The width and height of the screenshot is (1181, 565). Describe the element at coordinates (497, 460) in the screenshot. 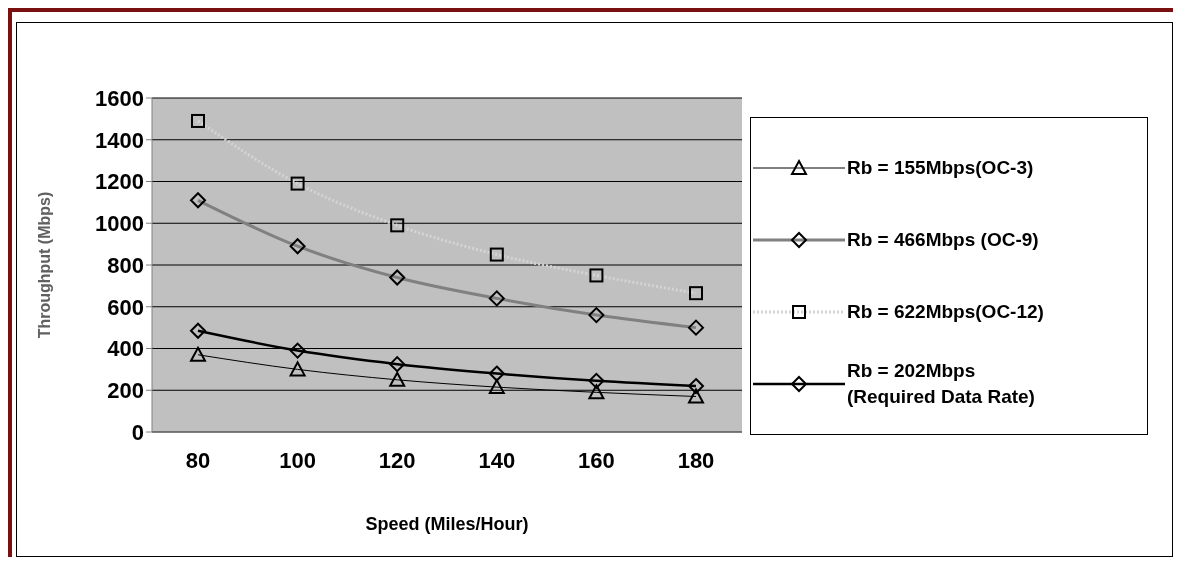

I see `x-tick-label: 140` at that location.